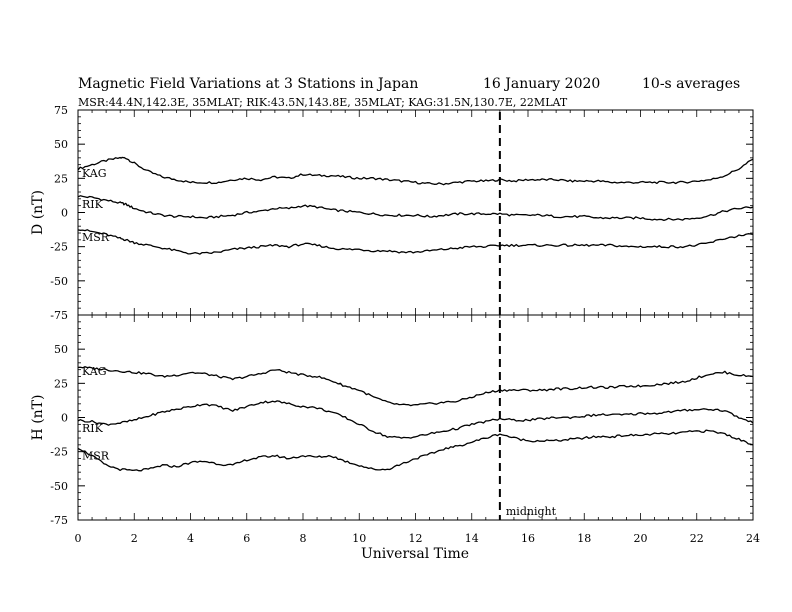 Image resolution: width=792 pixels, height=612 pixels. What do you see at coordinates (472, 538) in the screenshot?
I see `x-tick-label: 14` at bounding box center [472, 538].